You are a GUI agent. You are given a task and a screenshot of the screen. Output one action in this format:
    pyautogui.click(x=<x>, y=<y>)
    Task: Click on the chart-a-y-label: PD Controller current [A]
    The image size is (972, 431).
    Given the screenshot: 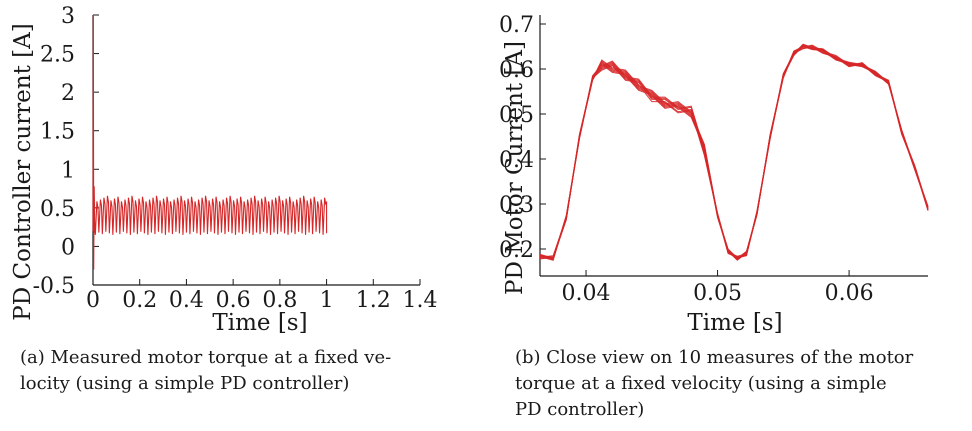 What is the action you would take?
    pyautogui.click(x=23, y=171)
    